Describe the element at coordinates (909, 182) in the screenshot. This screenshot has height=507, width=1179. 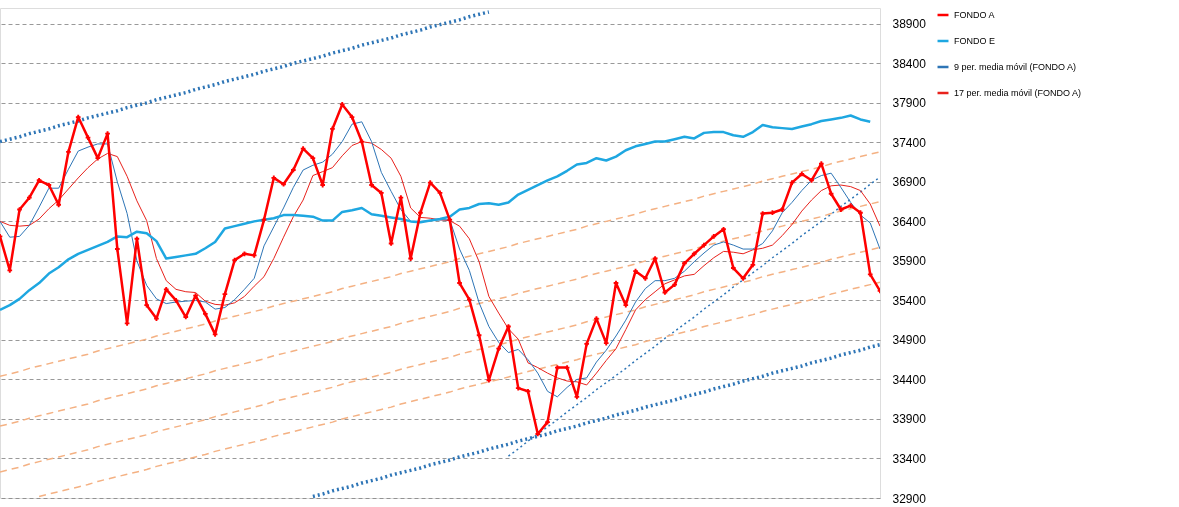
I see `y-tick-label: 36900` at that location.